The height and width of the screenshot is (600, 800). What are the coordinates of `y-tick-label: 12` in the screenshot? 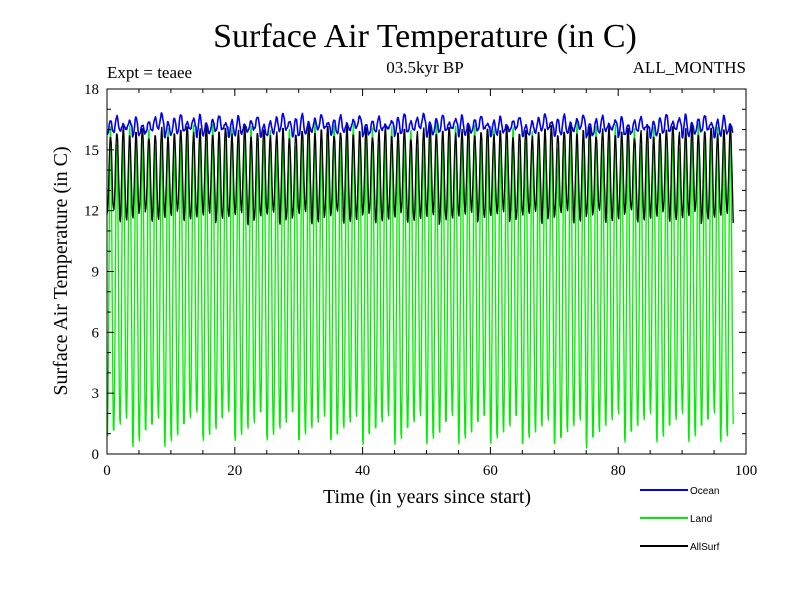 It's located at (91, 212).